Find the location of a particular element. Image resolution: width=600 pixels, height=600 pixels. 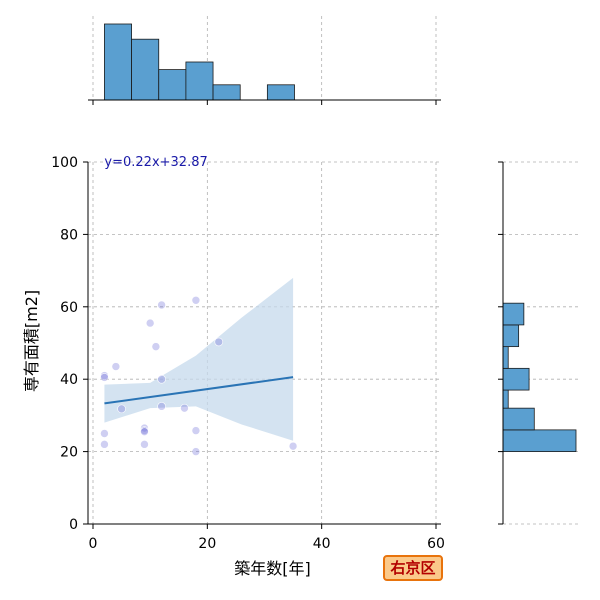

y-tick-label: 60 is located at coordinates (69, 308).